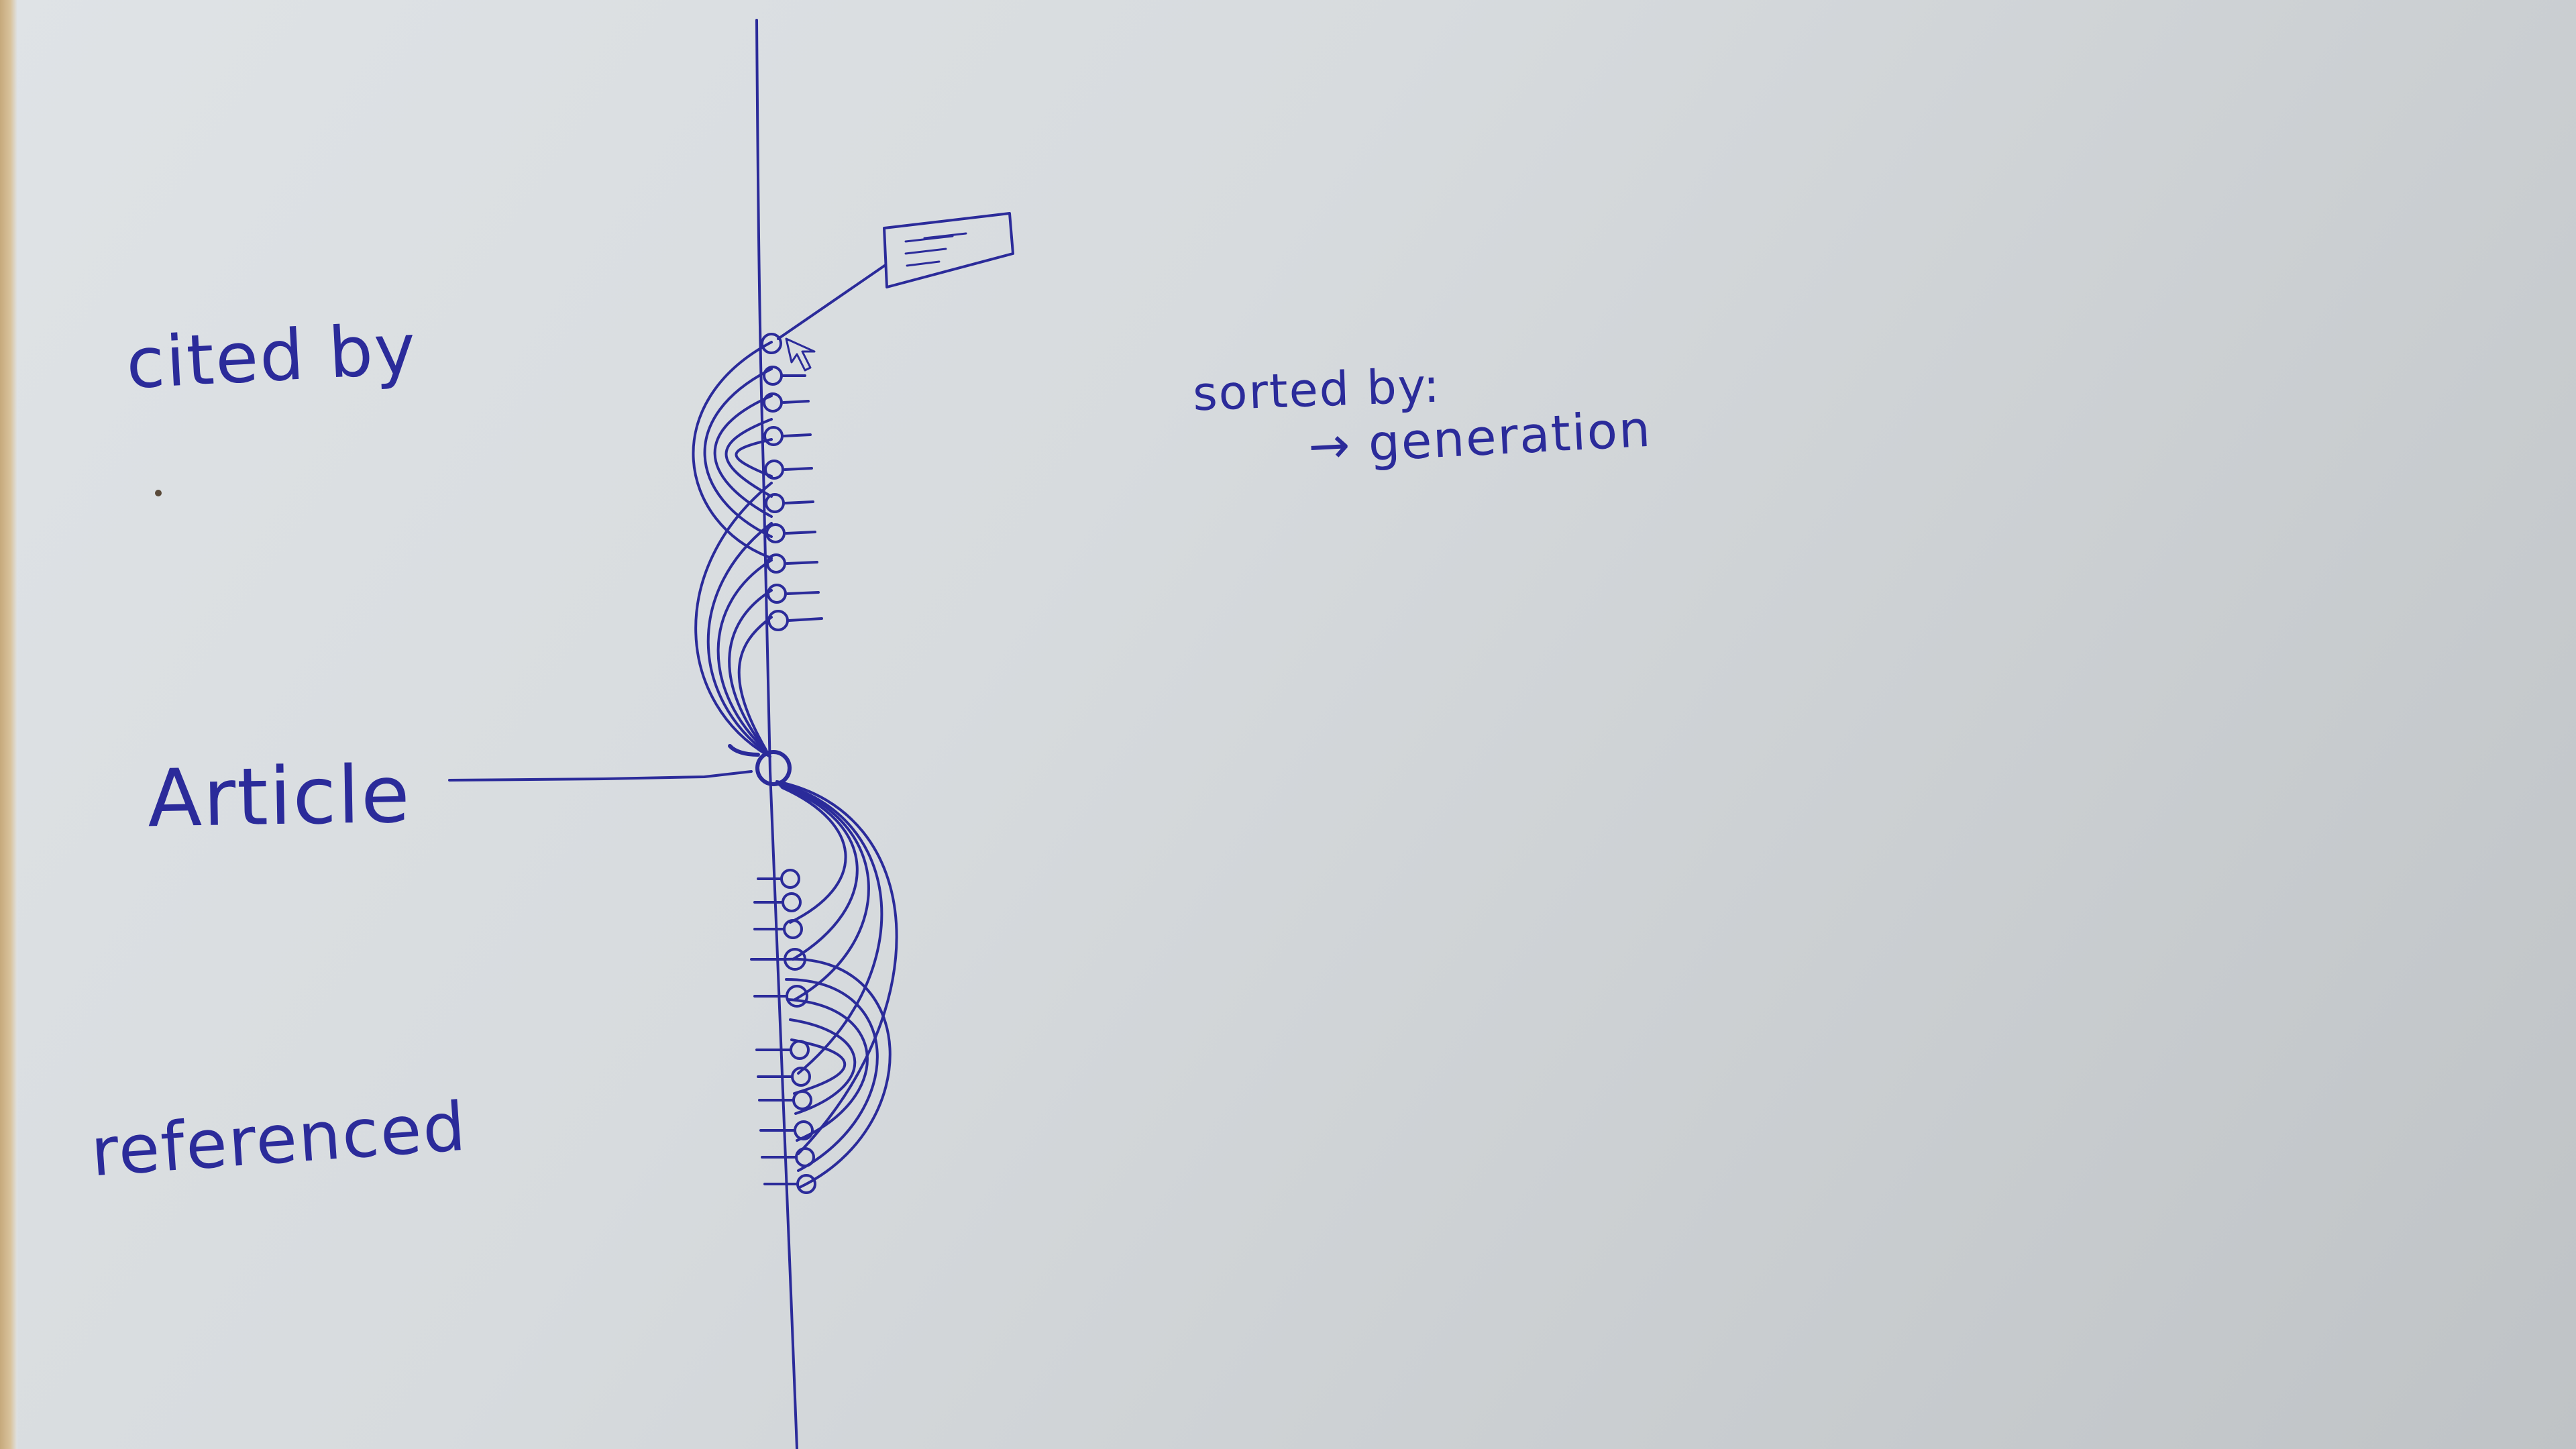 The width and height of the screenshot is (2576, 1449). I want to click on arrow-cursor-icon, so click(800, 354).